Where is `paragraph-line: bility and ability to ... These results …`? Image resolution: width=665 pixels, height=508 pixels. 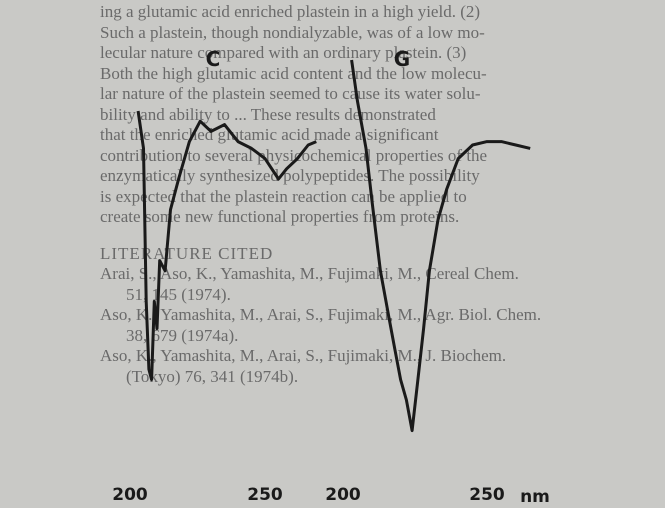
paragraph-line: bility and ability to ... These results … is located at coordinates (268, 114).